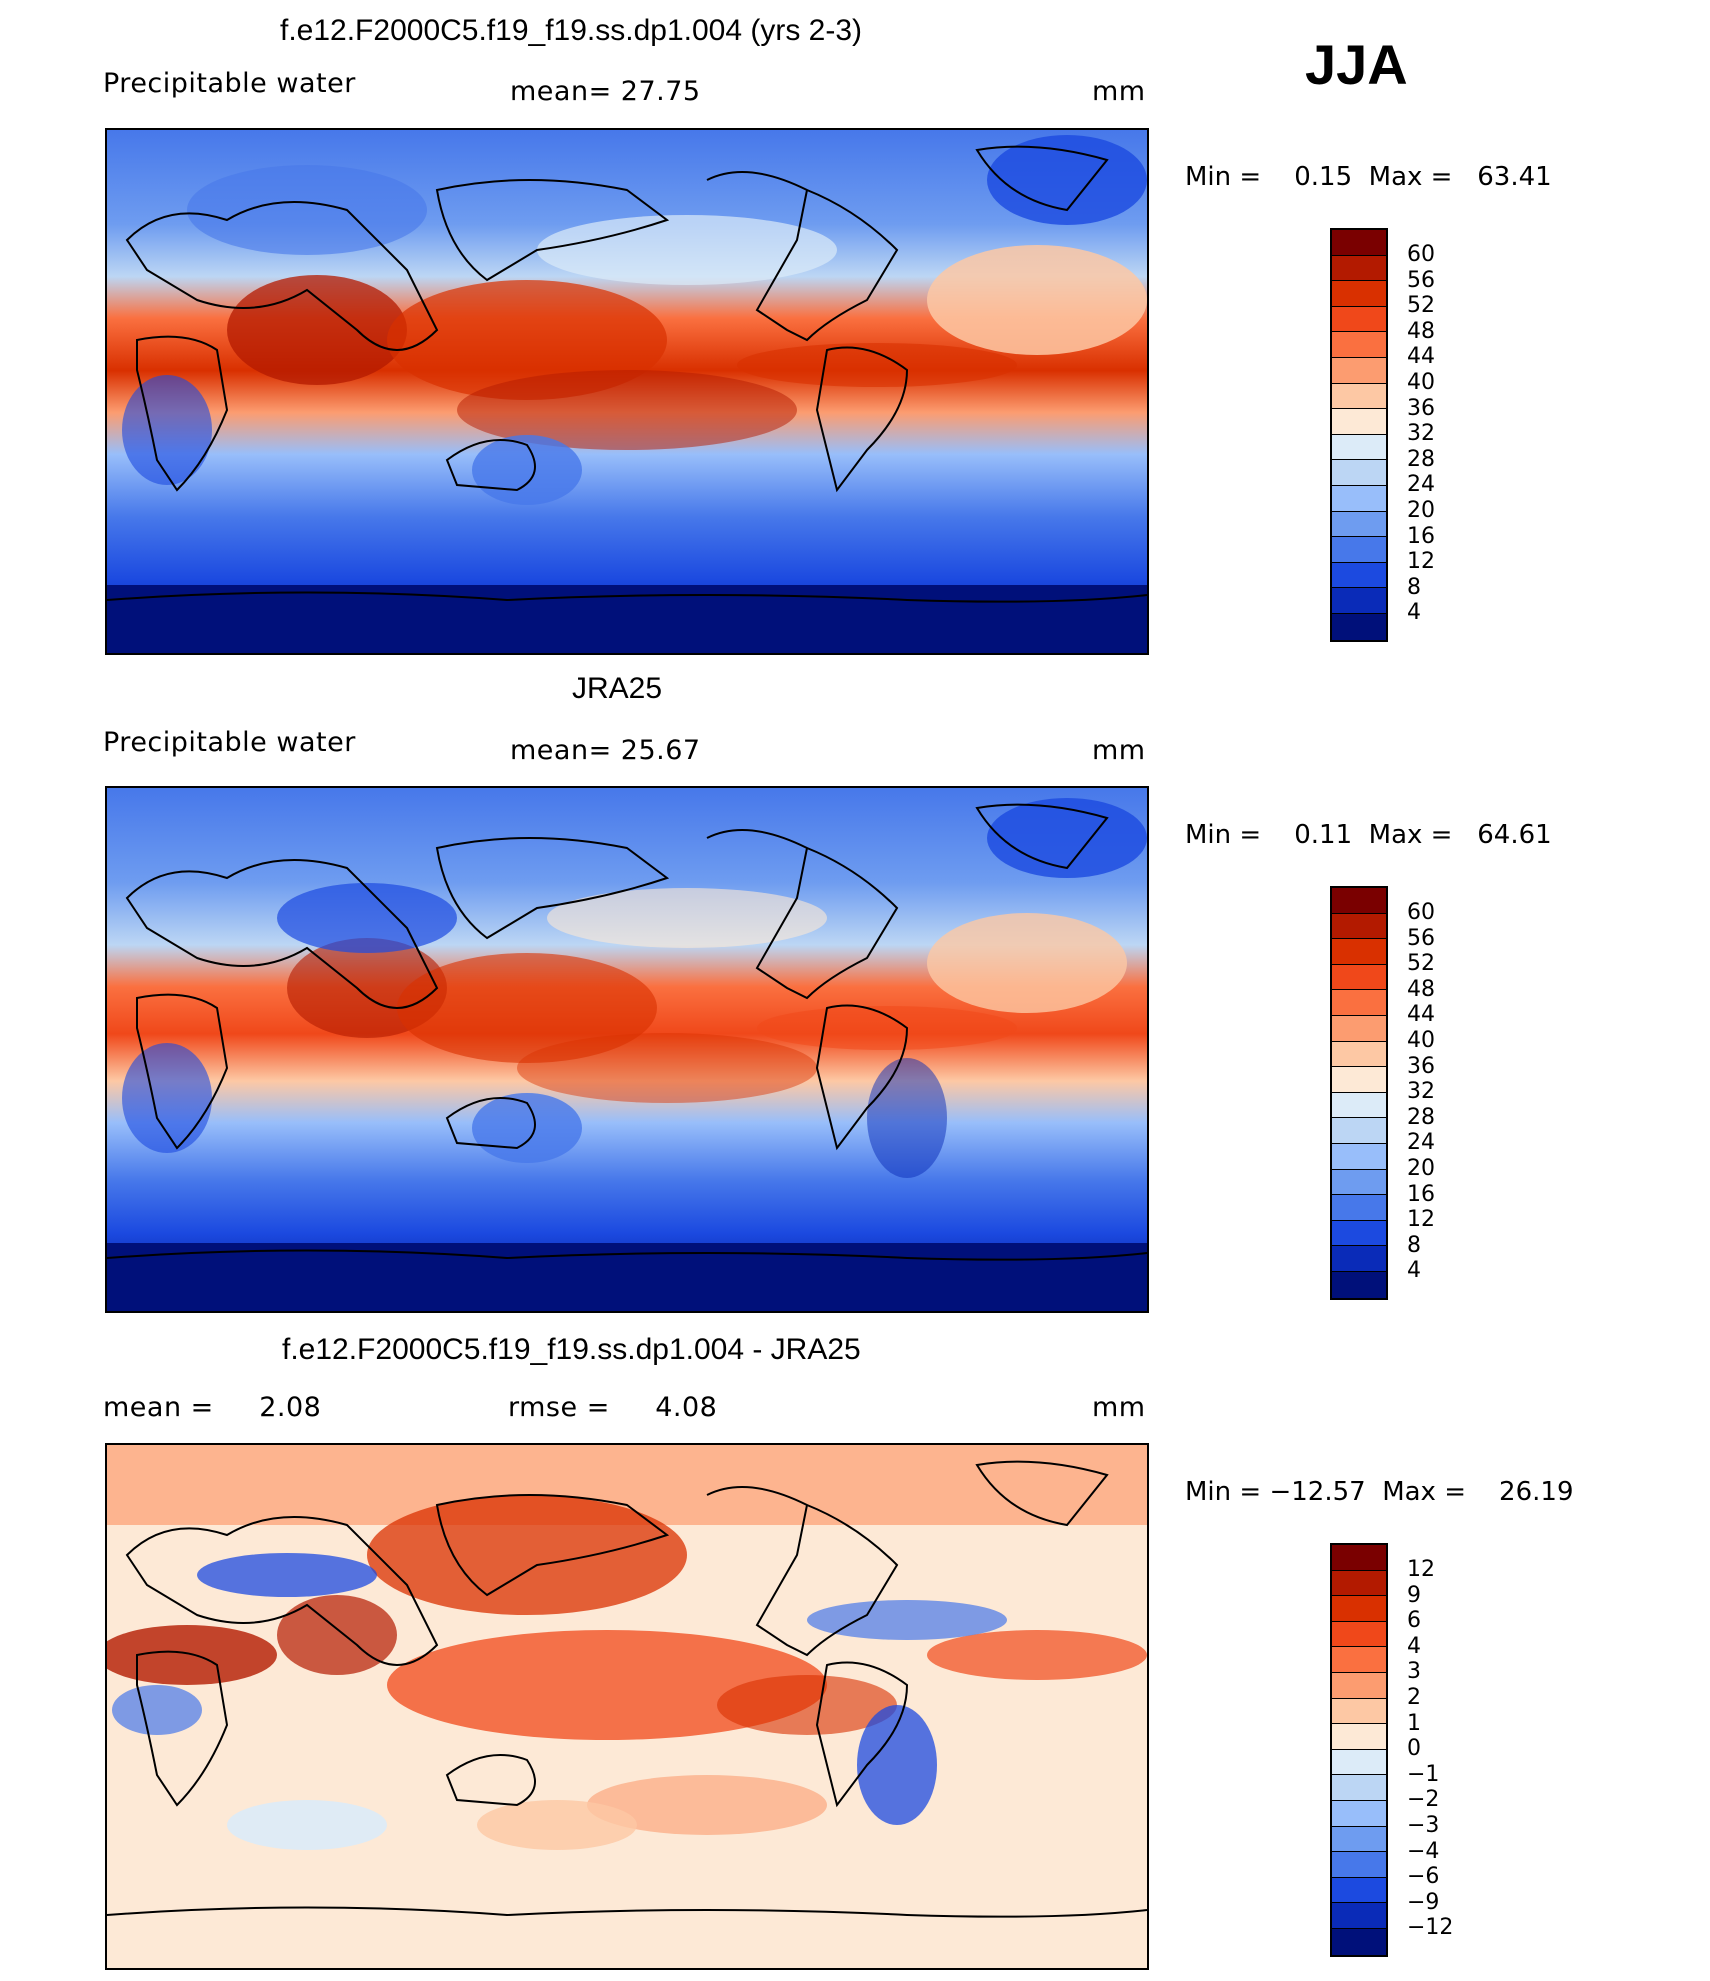 This screenshot has width=1710, height=1981. What do you see at coordinates (1356, 64) in the screenshot?
I see `season-label: JJA` at bounding box center [1356, 64].